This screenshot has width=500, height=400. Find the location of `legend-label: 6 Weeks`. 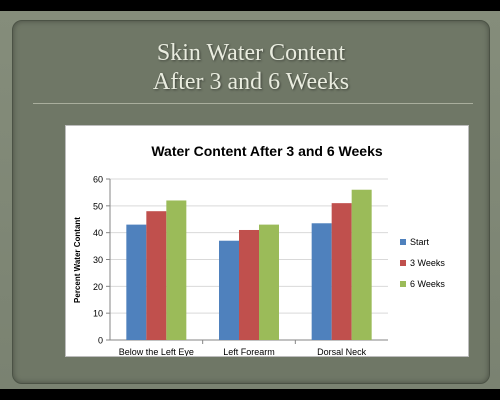

legend-label: 6 Weeks is located at coordinates (427, 284).